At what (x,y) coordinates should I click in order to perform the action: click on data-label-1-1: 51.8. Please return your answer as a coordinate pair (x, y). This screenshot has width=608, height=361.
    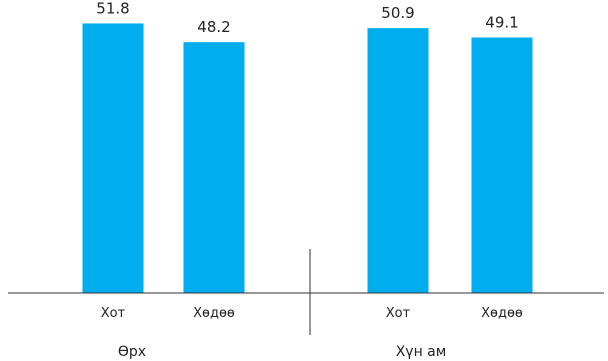
    Looking at the image, I should click on (112, 8).